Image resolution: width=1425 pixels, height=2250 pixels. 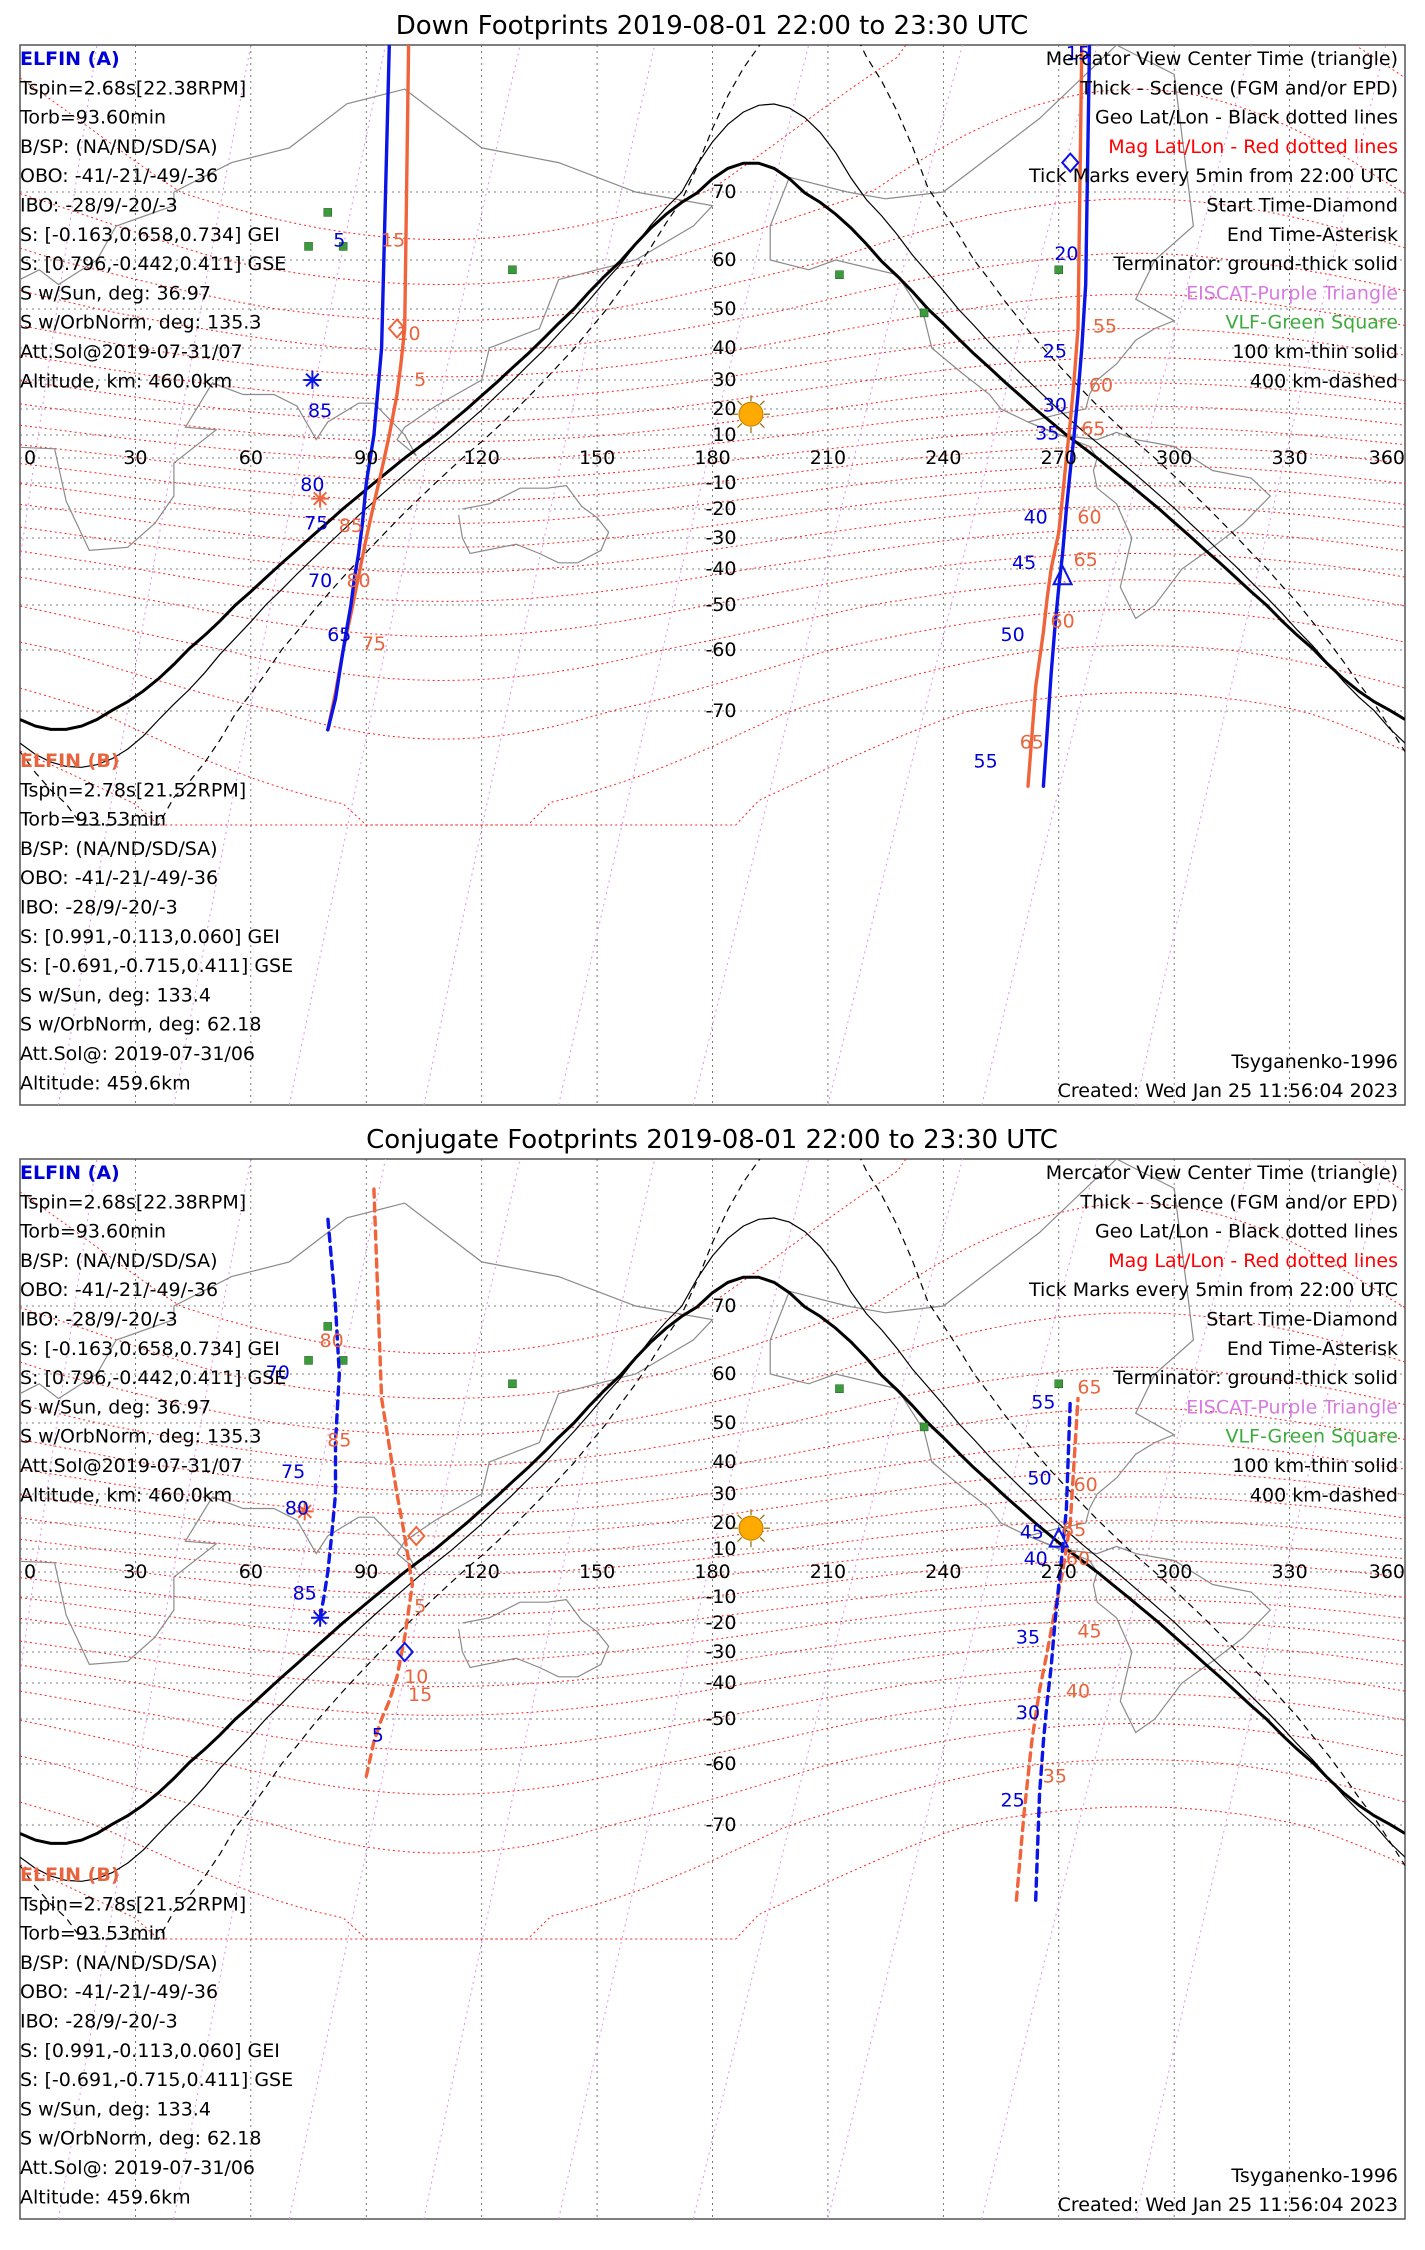 What do you see at coordinates (132, 88) in the screenshot?
I see `elfin-a-info: Tspin=2.68s[22.38RPM]` at bounding box center [132, 88].